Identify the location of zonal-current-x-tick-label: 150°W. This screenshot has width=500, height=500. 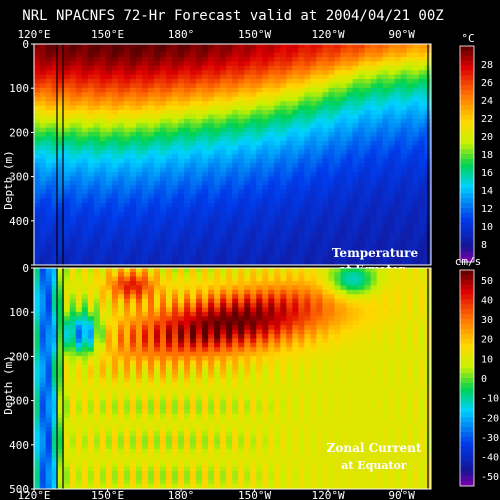
(254, 494).